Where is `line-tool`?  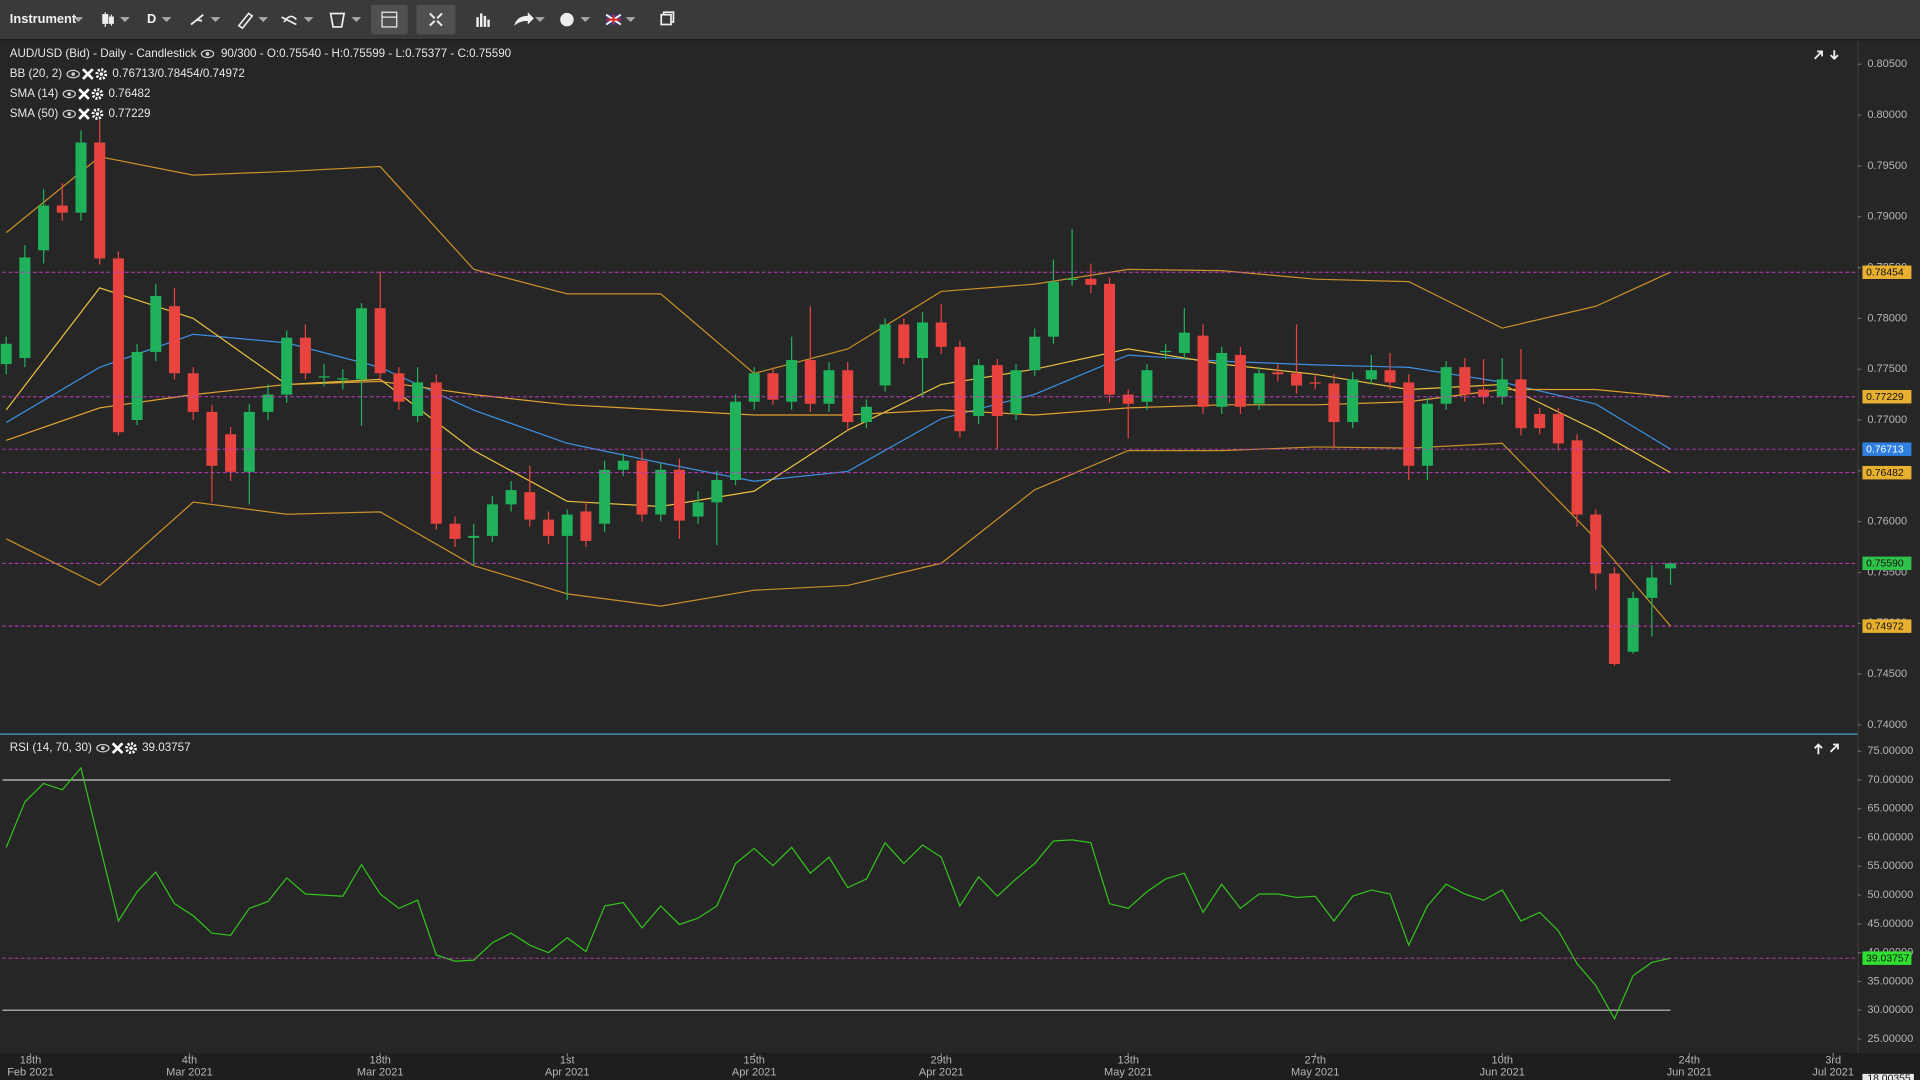
line-tool is located at coordinates (197, 19).